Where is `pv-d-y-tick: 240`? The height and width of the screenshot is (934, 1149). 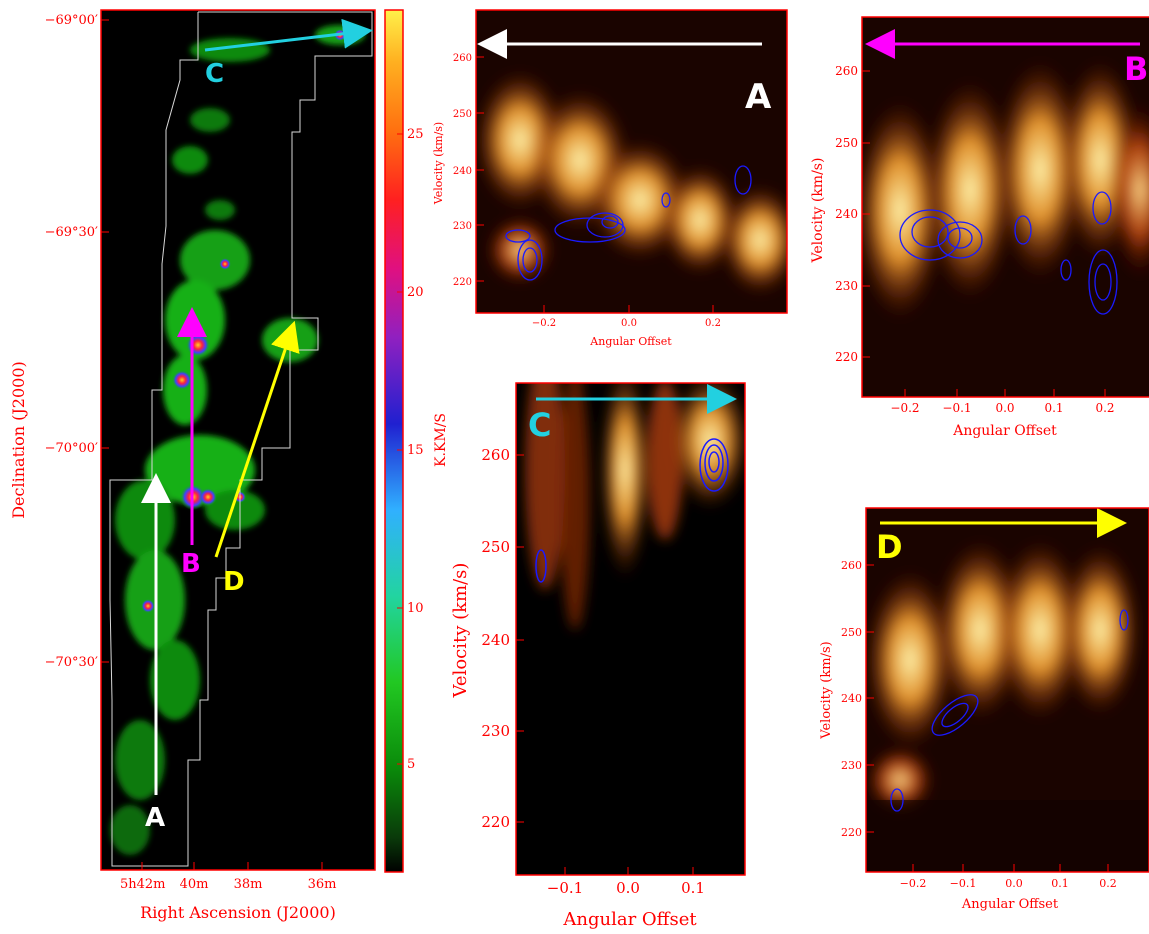
pv-d-y-tick: 240 is located at coordinates (851, 698).